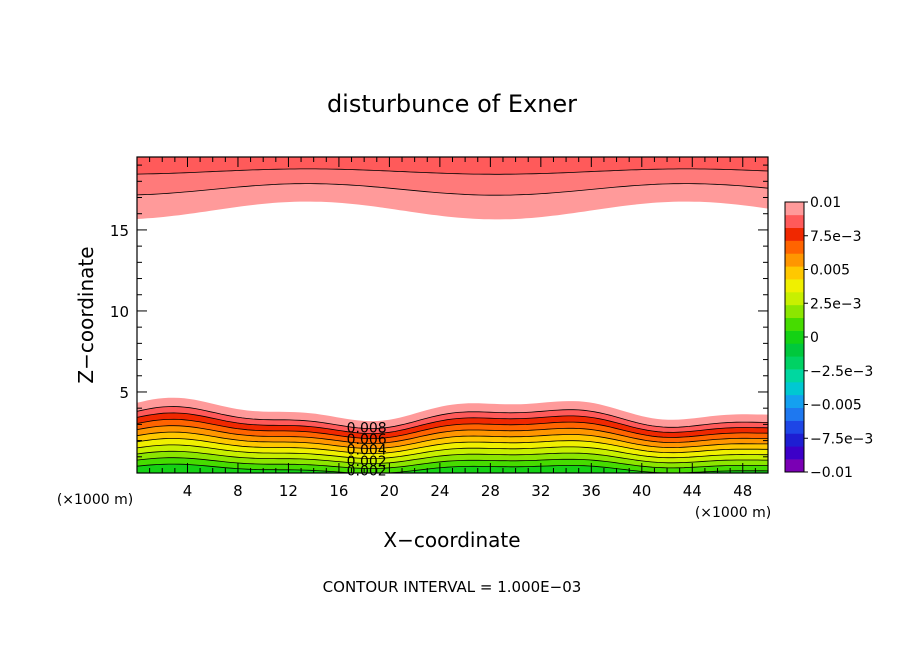 The height and width of the screenshot is (654, 904). Describe the element at coordinates (451, 540) in the screenshot. I see `x-axis-label: X−coordinate` at that location.